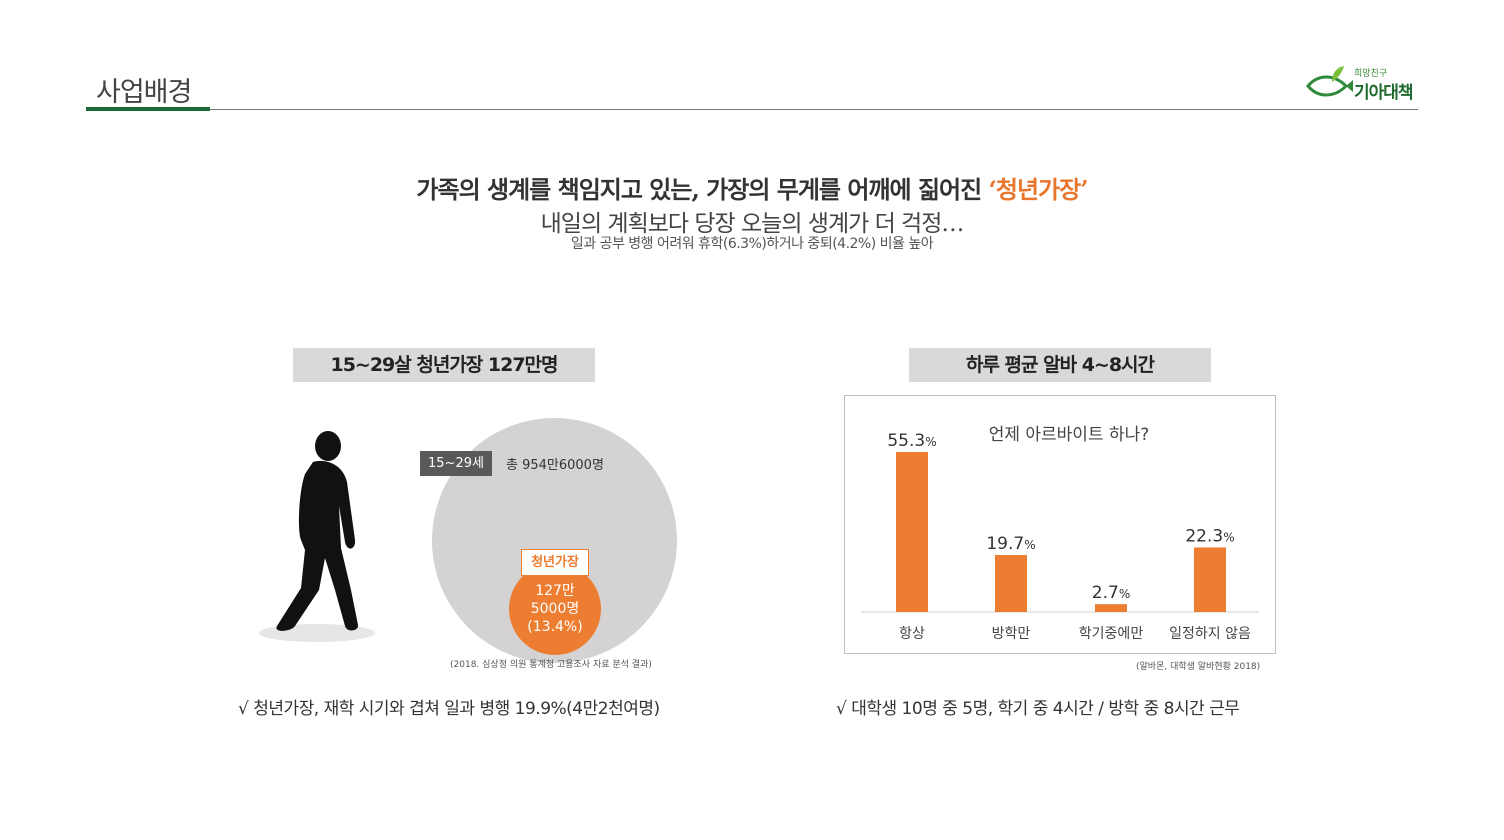 Image resolution: width=1504 pixels, height=840 pixels. I want to click on category-label-3: 학기중에만, so click(1111, 634).